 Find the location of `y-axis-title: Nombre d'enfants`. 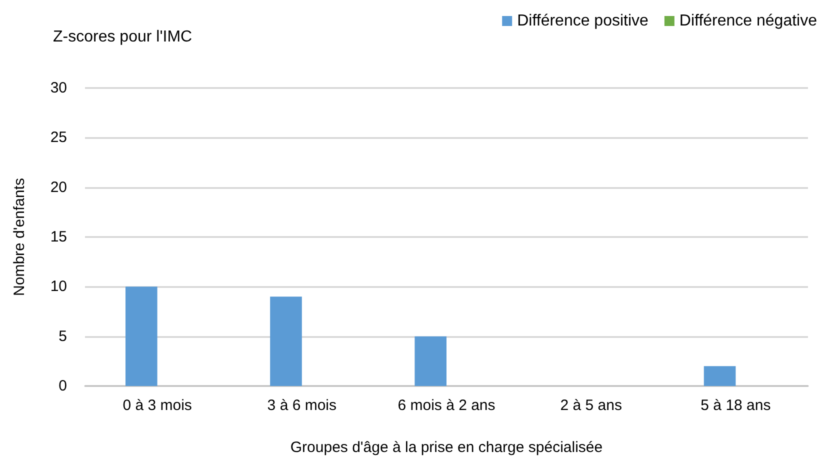

y-axis-title: Nombre d'enfants is located at coordinates (19, 237).